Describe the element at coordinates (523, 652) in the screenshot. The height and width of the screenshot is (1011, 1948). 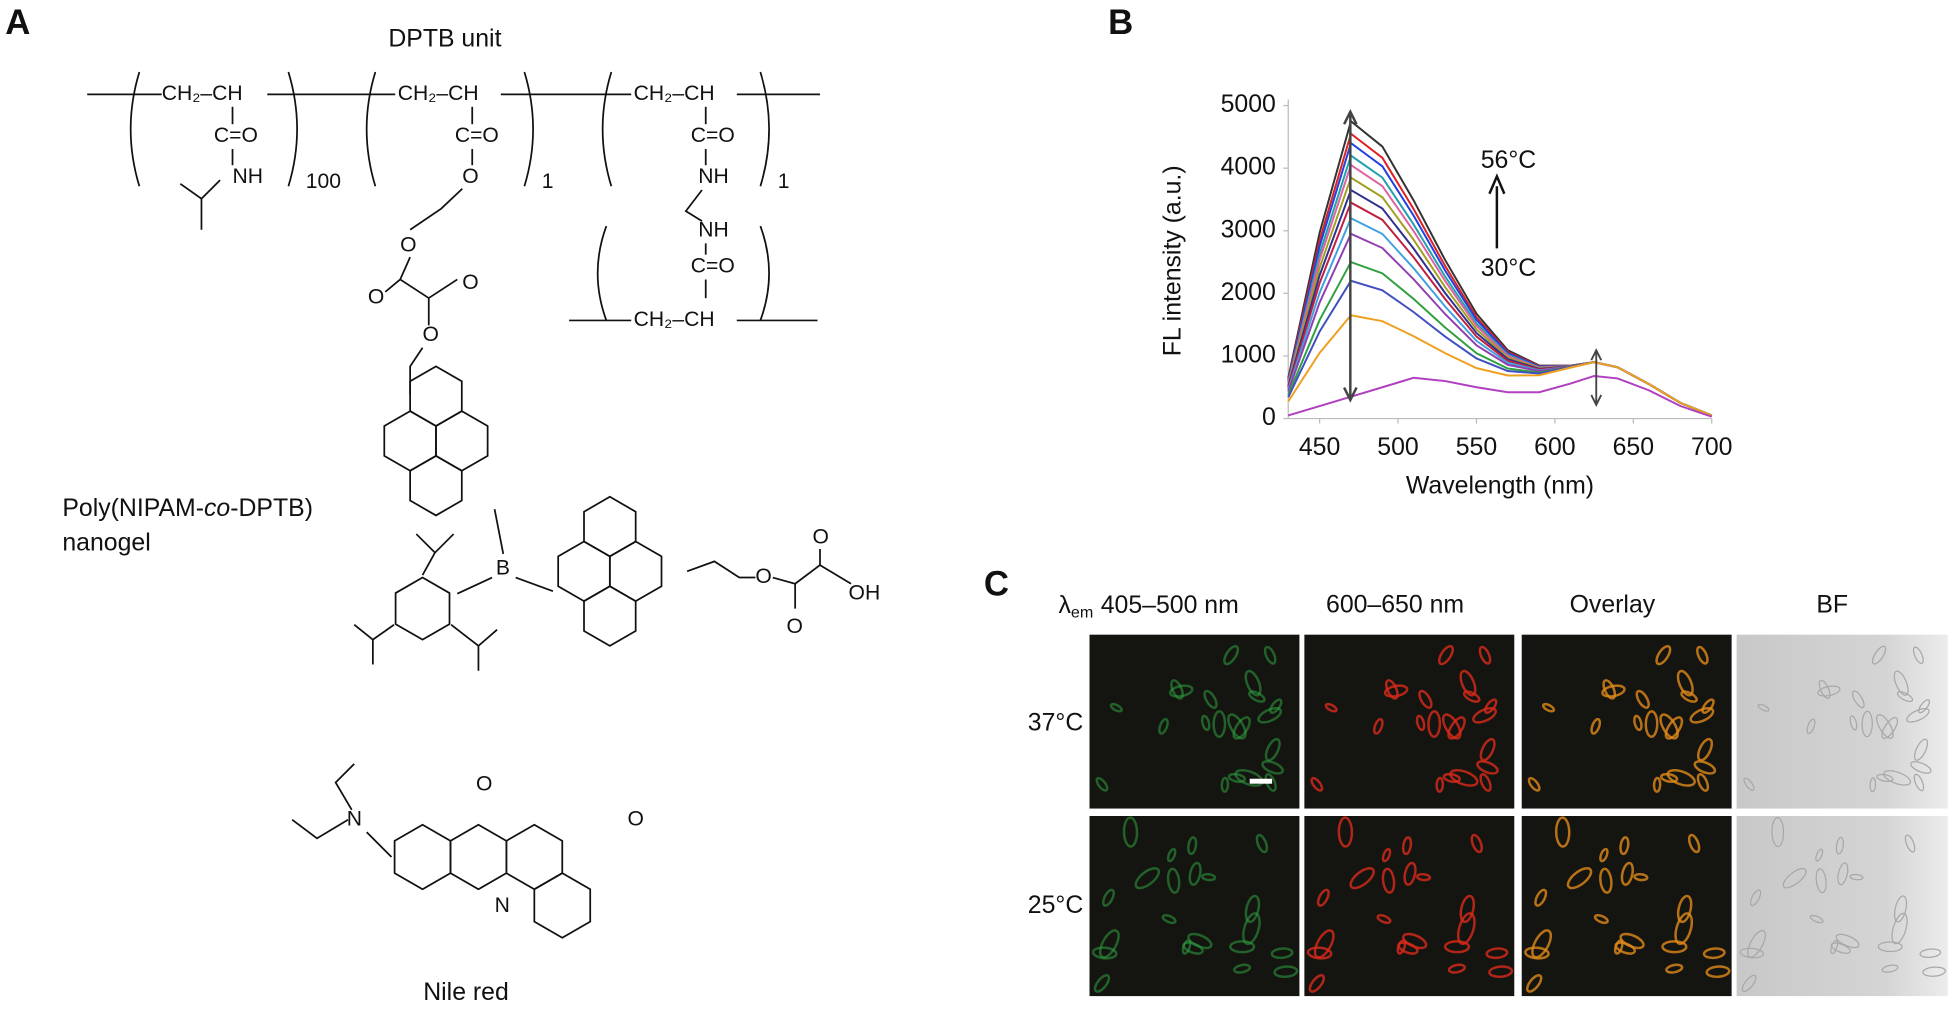
I see `ring-group` at that location.